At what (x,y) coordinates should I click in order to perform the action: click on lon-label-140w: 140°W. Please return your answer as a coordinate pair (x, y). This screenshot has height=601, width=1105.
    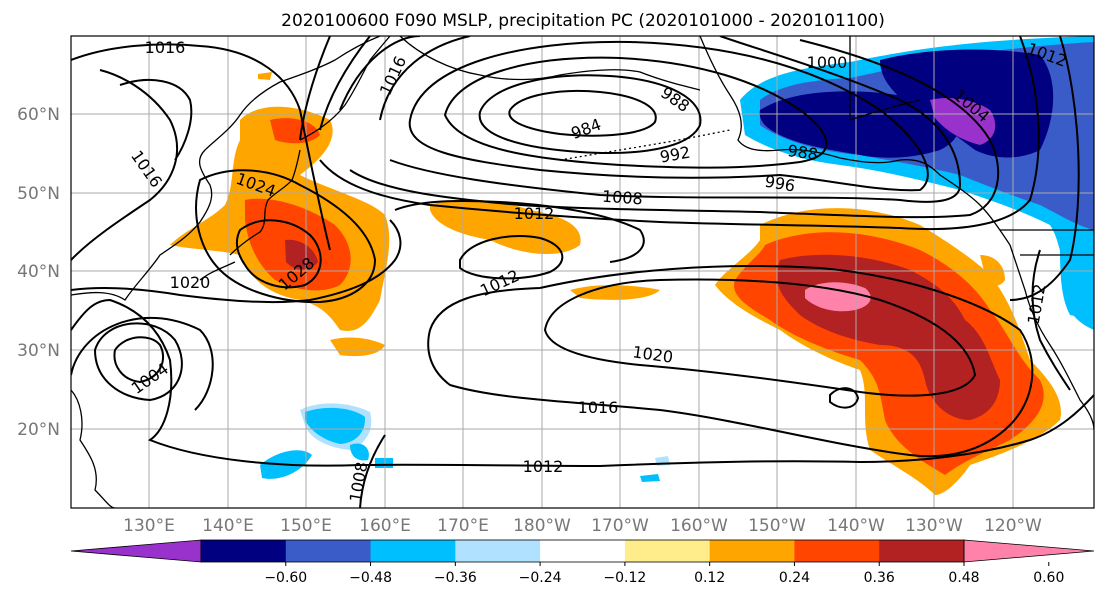
    Looking at the image, I should click on (856, 526).